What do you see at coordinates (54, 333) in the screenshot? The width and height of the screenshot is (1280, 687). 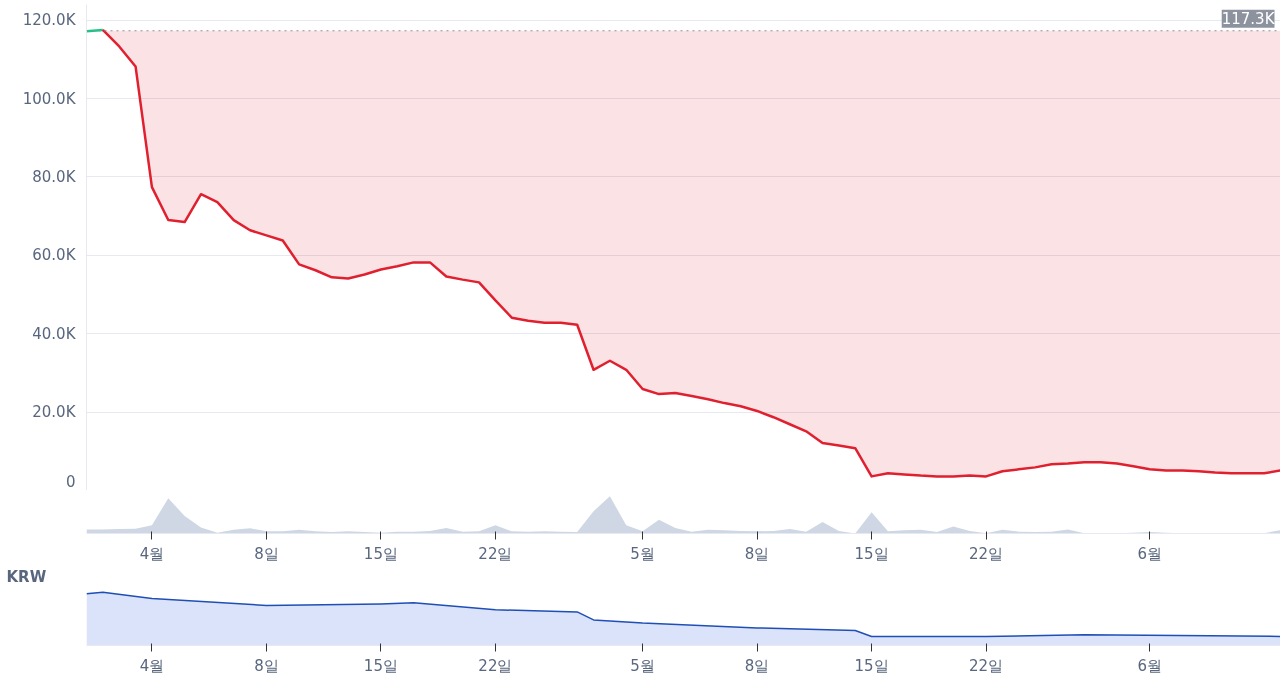 I see `y-tick-label: 40.0K` at bounding box center [54, 333].